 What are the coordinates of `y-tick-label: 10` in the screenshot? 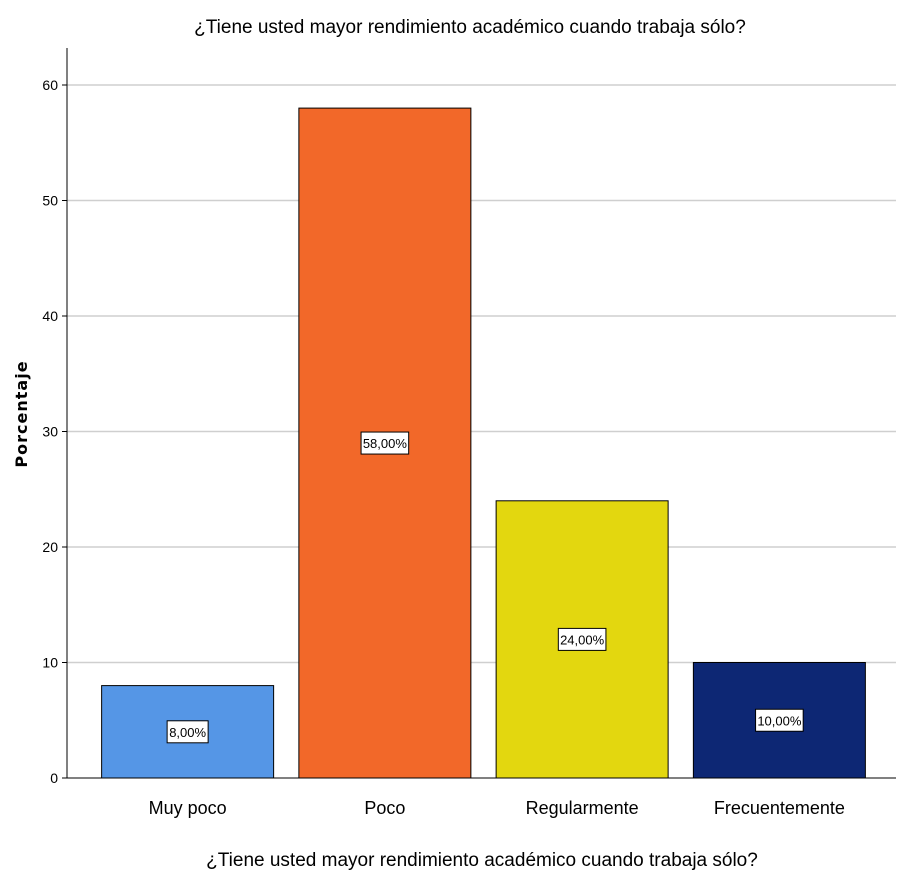 It's located at (50, 663).